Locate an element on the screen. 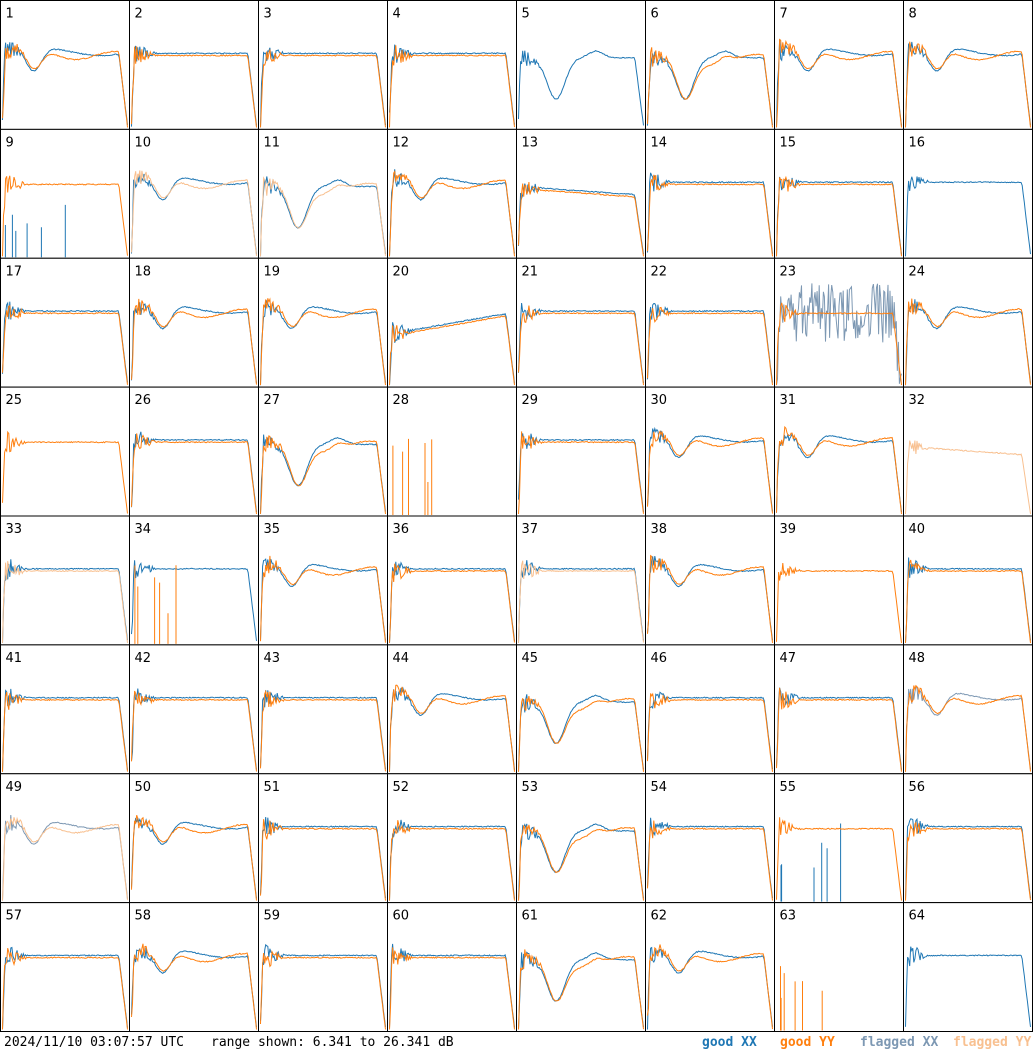  panel-5: 5 is located at coordinates (581, 65).